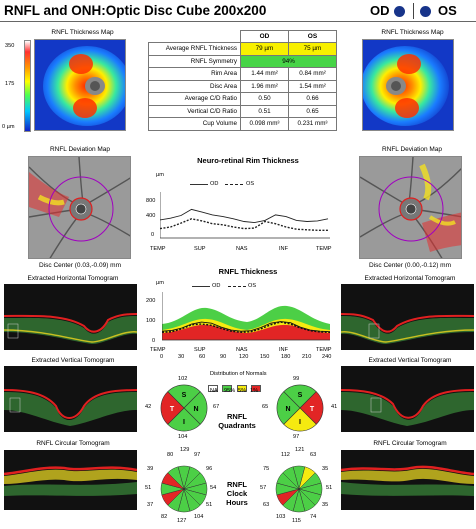 This screenshot has width=476, height=529. What do you see at coordinates (380, 10) in the screenshot?
I see `od-label: OD` at bounding box center [380, 10].